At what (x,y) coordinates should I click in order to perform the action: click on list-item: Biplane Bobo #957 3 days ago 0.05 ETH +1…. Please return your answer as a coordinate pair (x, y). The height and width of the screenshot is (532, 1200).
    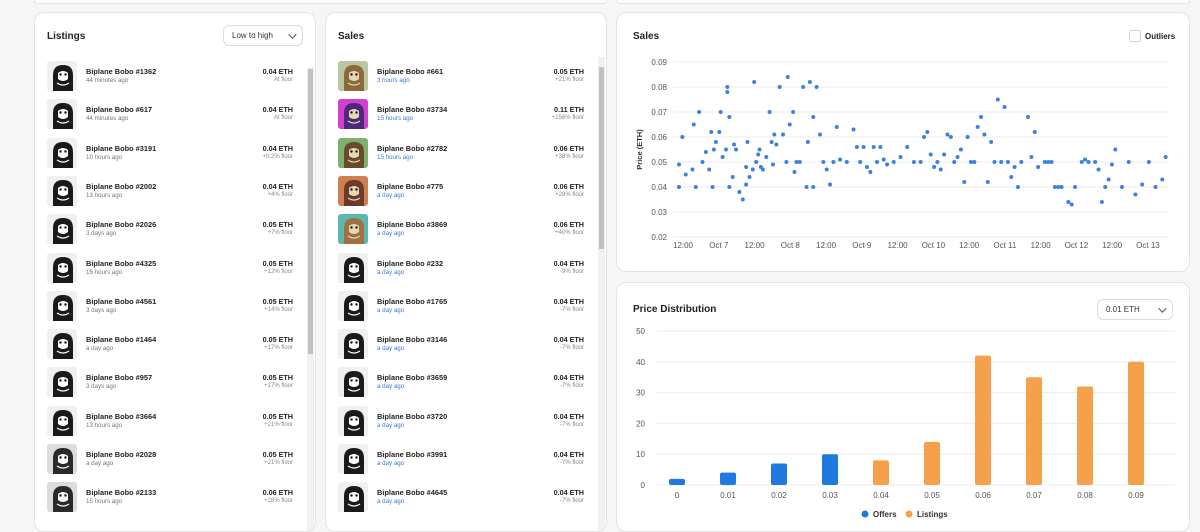
    Looking at the image, I should click on (164, 382).